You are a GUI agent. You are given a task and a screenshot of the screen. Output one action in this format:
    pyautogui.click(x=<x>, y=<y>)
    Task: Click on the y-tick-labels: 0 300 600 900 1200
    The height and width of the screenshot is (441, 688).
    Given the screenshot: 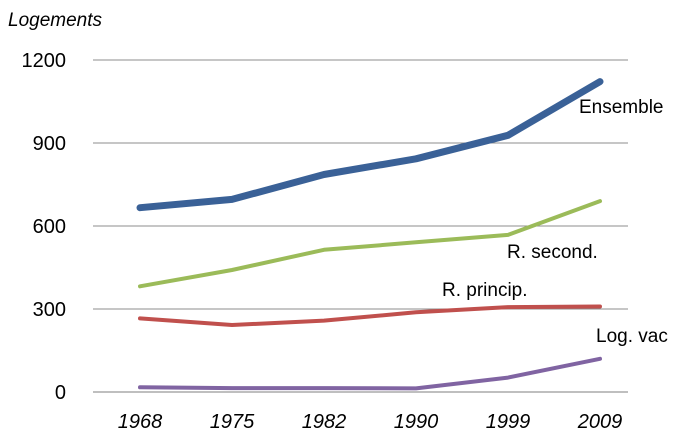 What is the action you would take?
    pyautogui.click(x=44, y=227)
    